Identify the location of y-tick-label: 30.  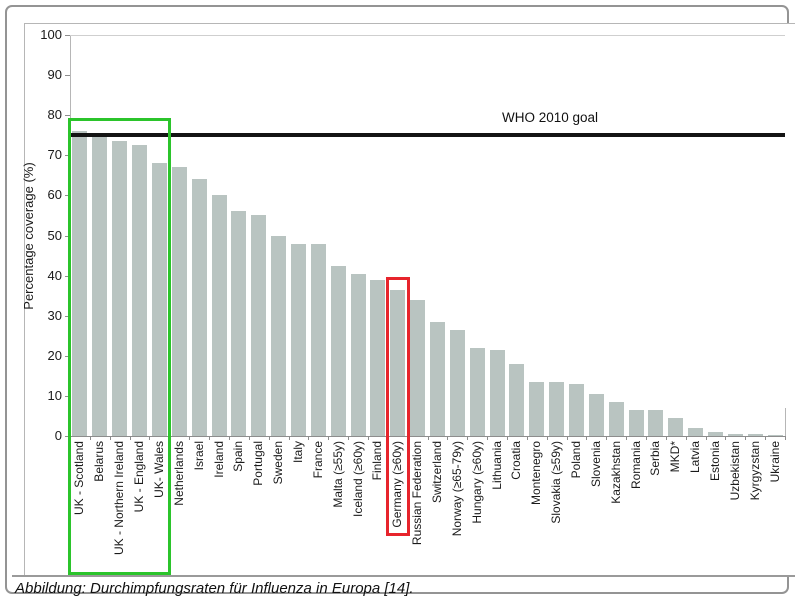
(54, 315).